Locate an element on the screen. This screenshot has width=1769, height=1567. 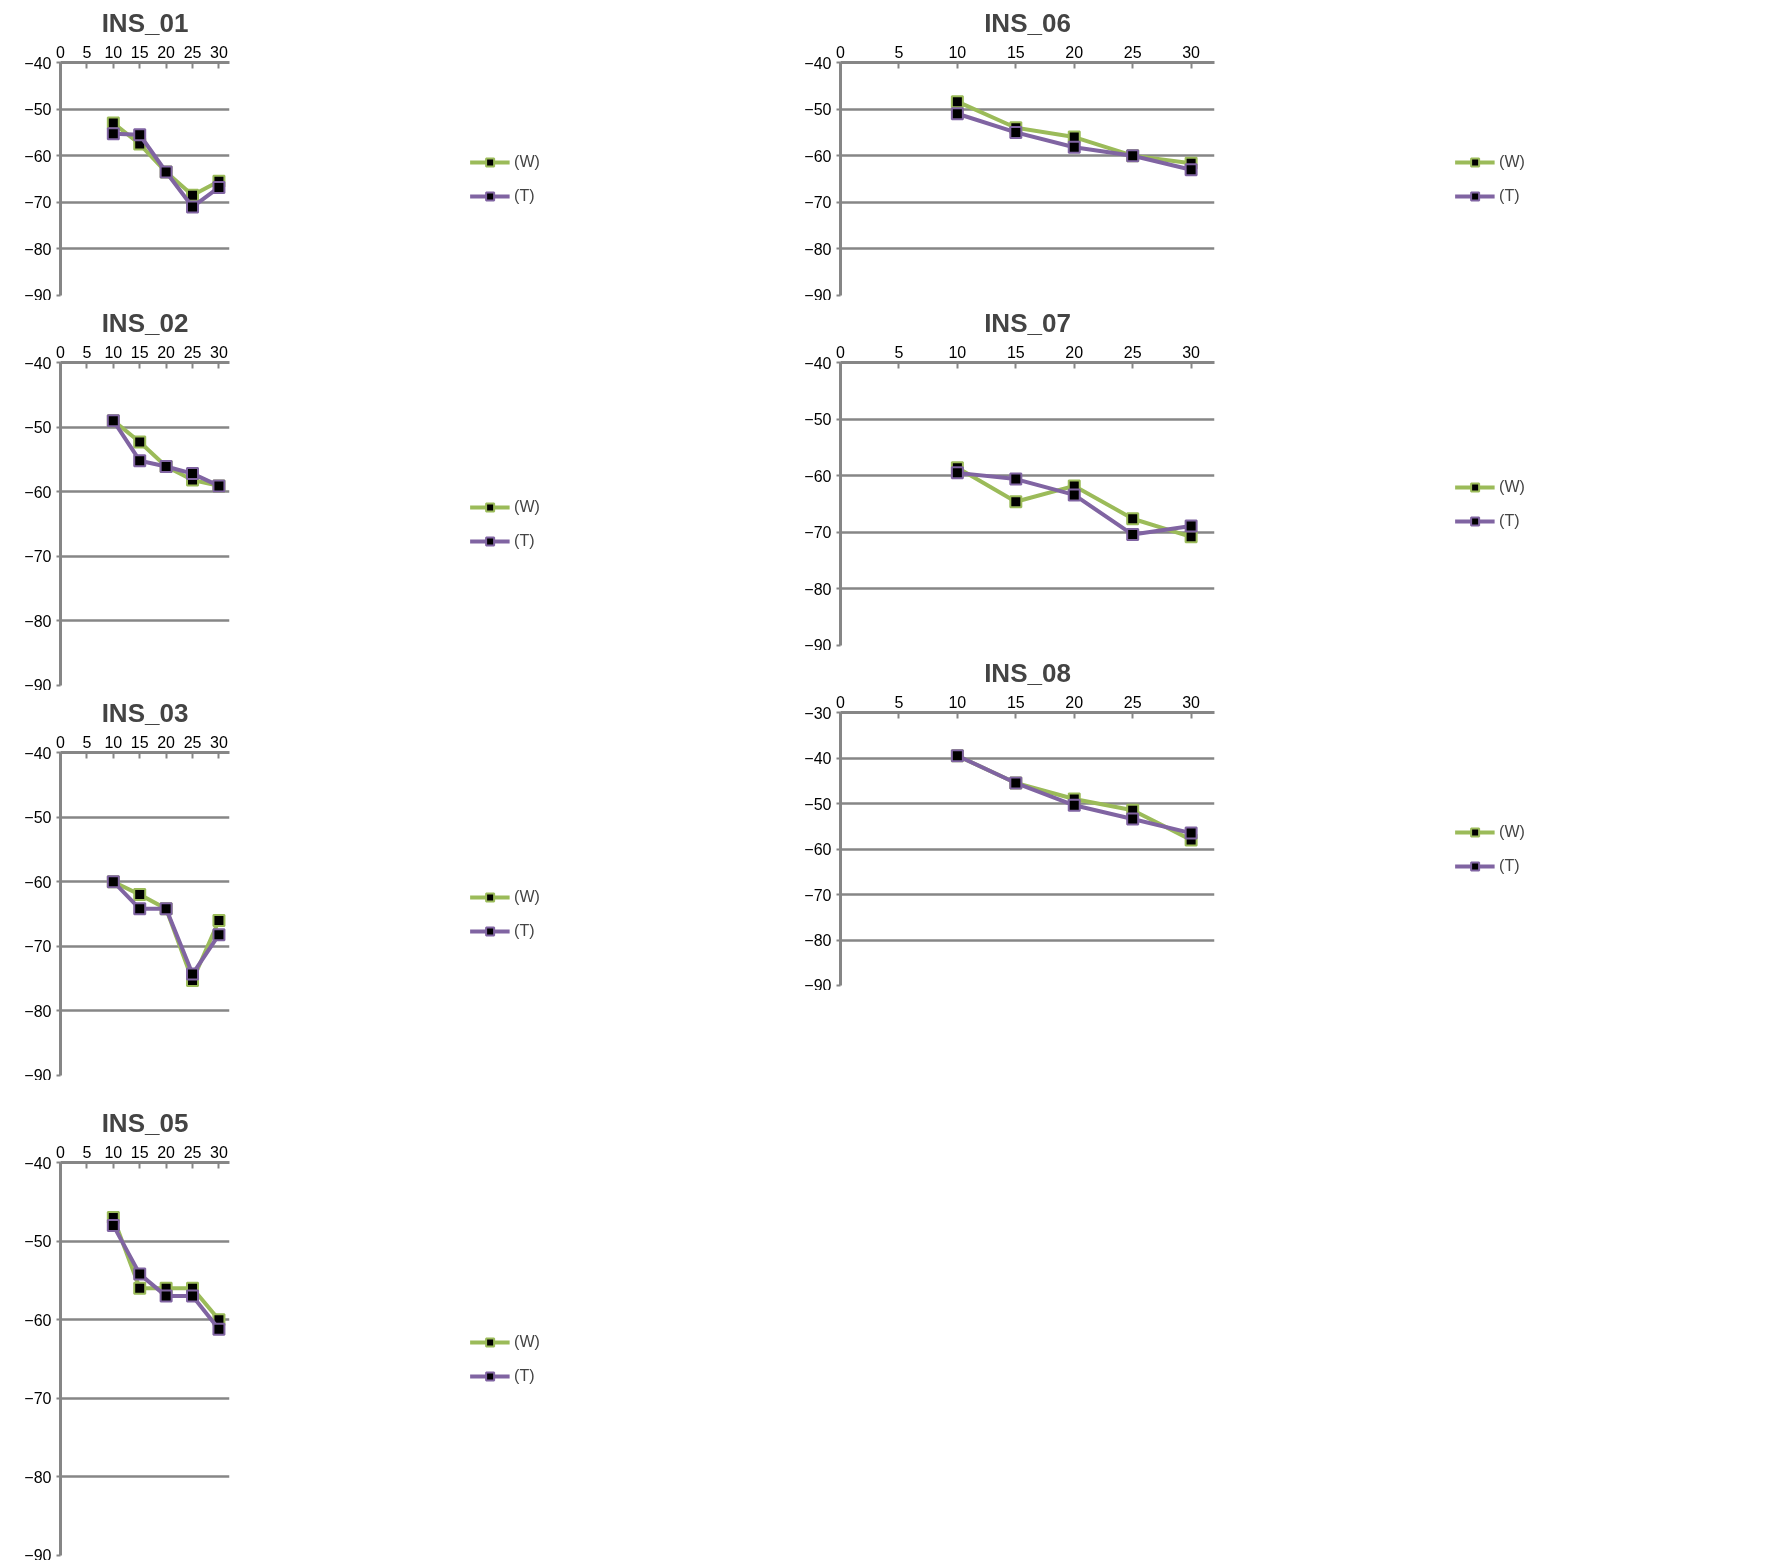
chart-title: INS_05 is located at coordinates (145, 1122).